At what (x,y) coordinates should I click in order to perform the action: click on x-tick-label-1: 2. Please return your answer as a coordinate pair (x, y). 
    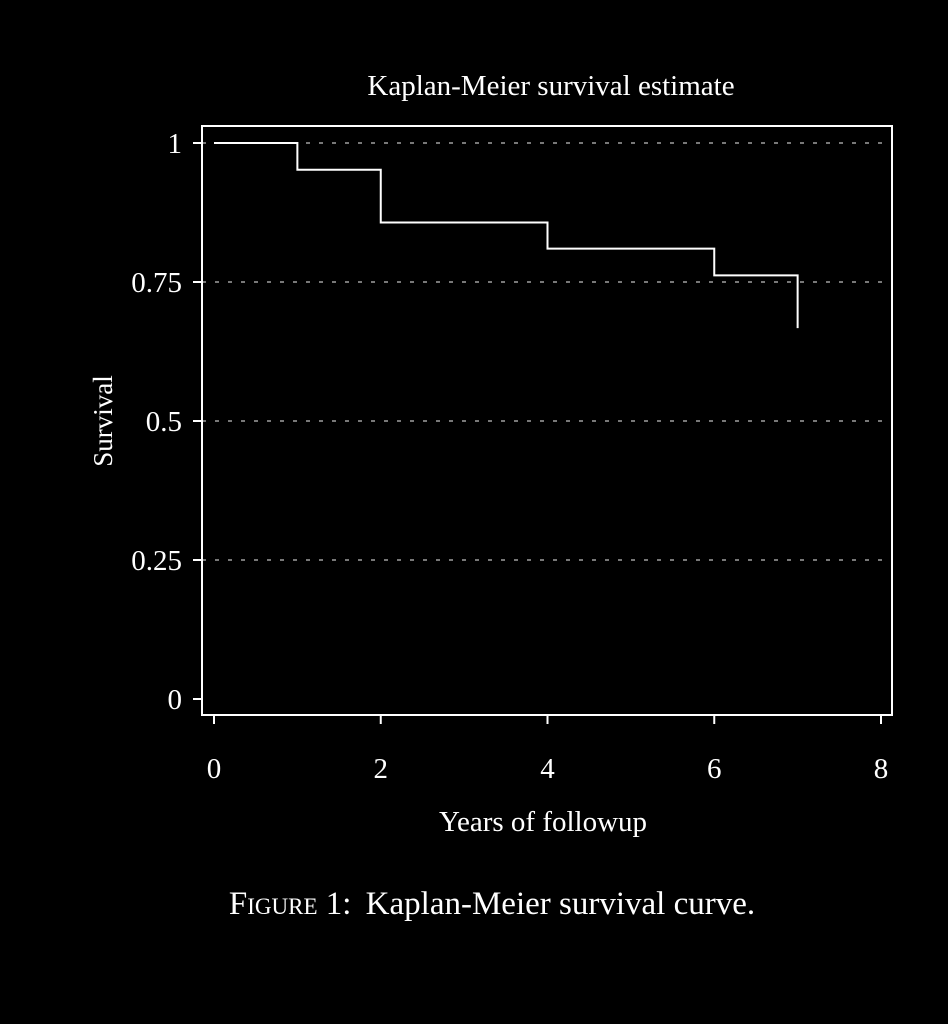
    Looking at the image, I should click on (381, 769).